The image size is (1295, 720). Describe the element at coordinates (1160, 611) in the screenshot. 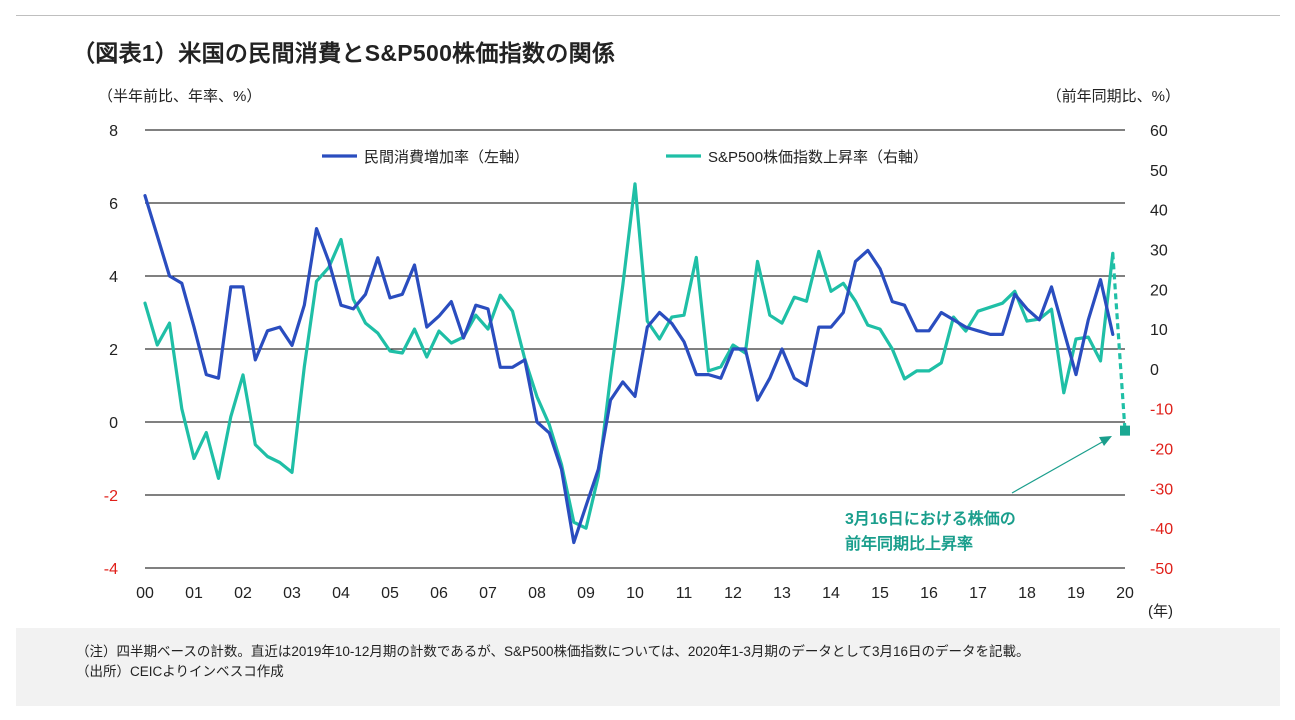

I see `x-axis-unit: (年)` at that location.